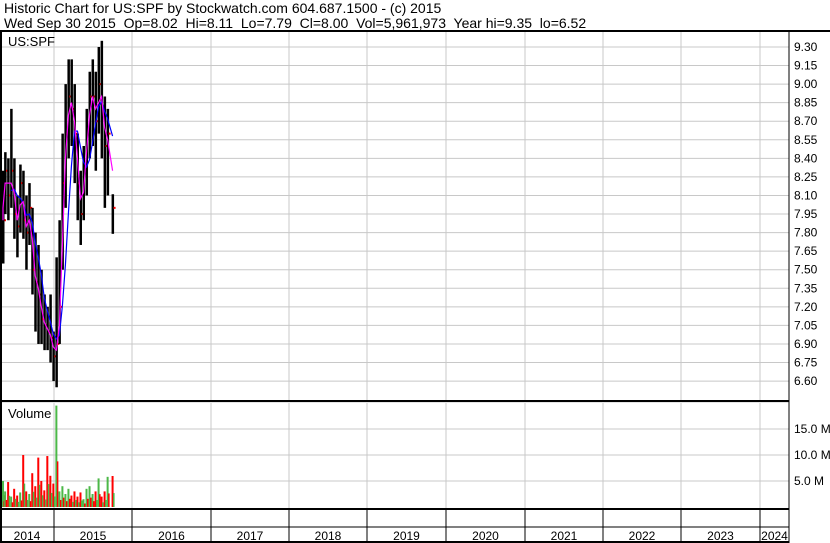 The height and width of the screenshot is (543, 830). What do you see at coordinates (485, 536) in the screenshot?
I see `year-label: 2020` at bounding box center [485, 536].